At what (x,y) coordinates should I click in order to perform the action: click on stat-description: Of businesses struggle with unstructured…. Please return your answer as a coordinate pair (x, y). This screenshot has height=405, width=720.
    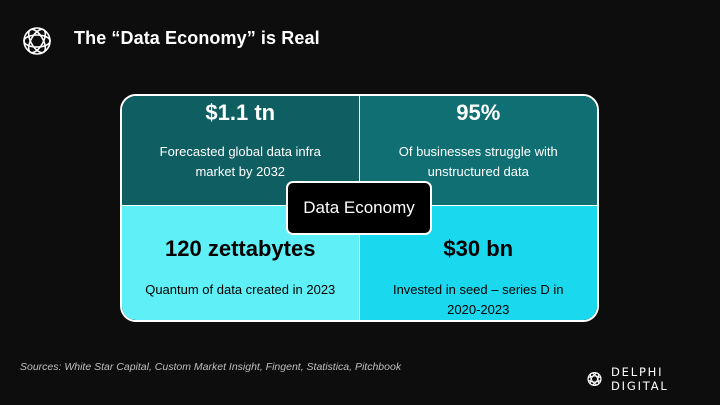
    Looking at the image, I should click on (478, 161).